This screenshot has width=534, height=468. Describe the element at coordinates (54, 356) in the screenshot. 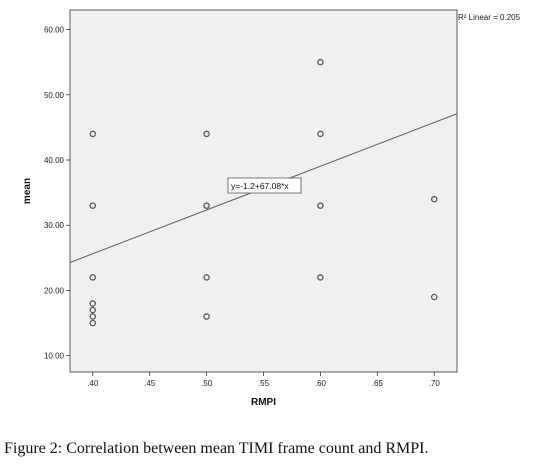

I see `y-tick-label: 10.00` at that location.